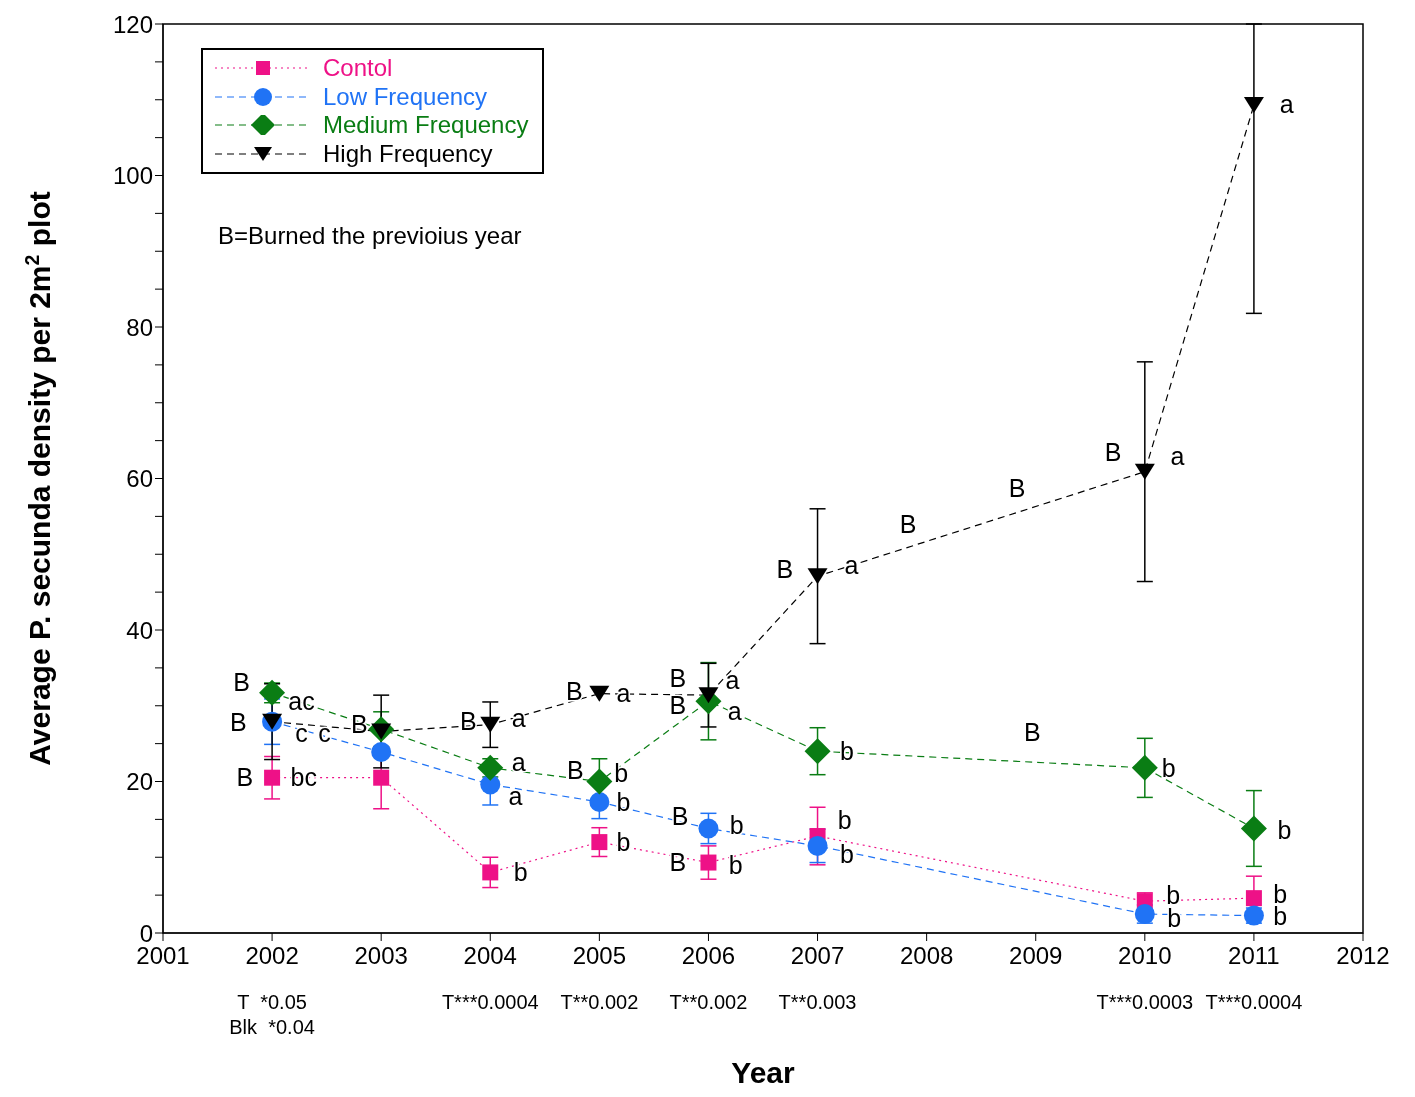 The height and width of the screenshot is (1097, 1415). What do you see at coordinates (370, 236) in the screenshot?
I see `annotation: B=Burned the previoius year` at bounding box center [370, 236].